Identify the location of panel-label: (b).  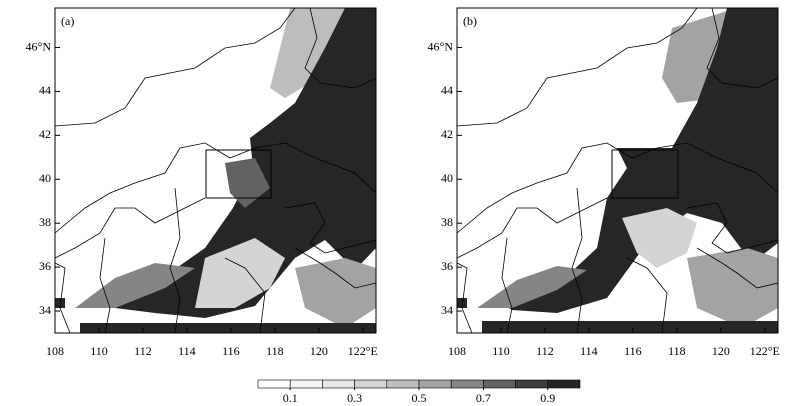
(470, 21).